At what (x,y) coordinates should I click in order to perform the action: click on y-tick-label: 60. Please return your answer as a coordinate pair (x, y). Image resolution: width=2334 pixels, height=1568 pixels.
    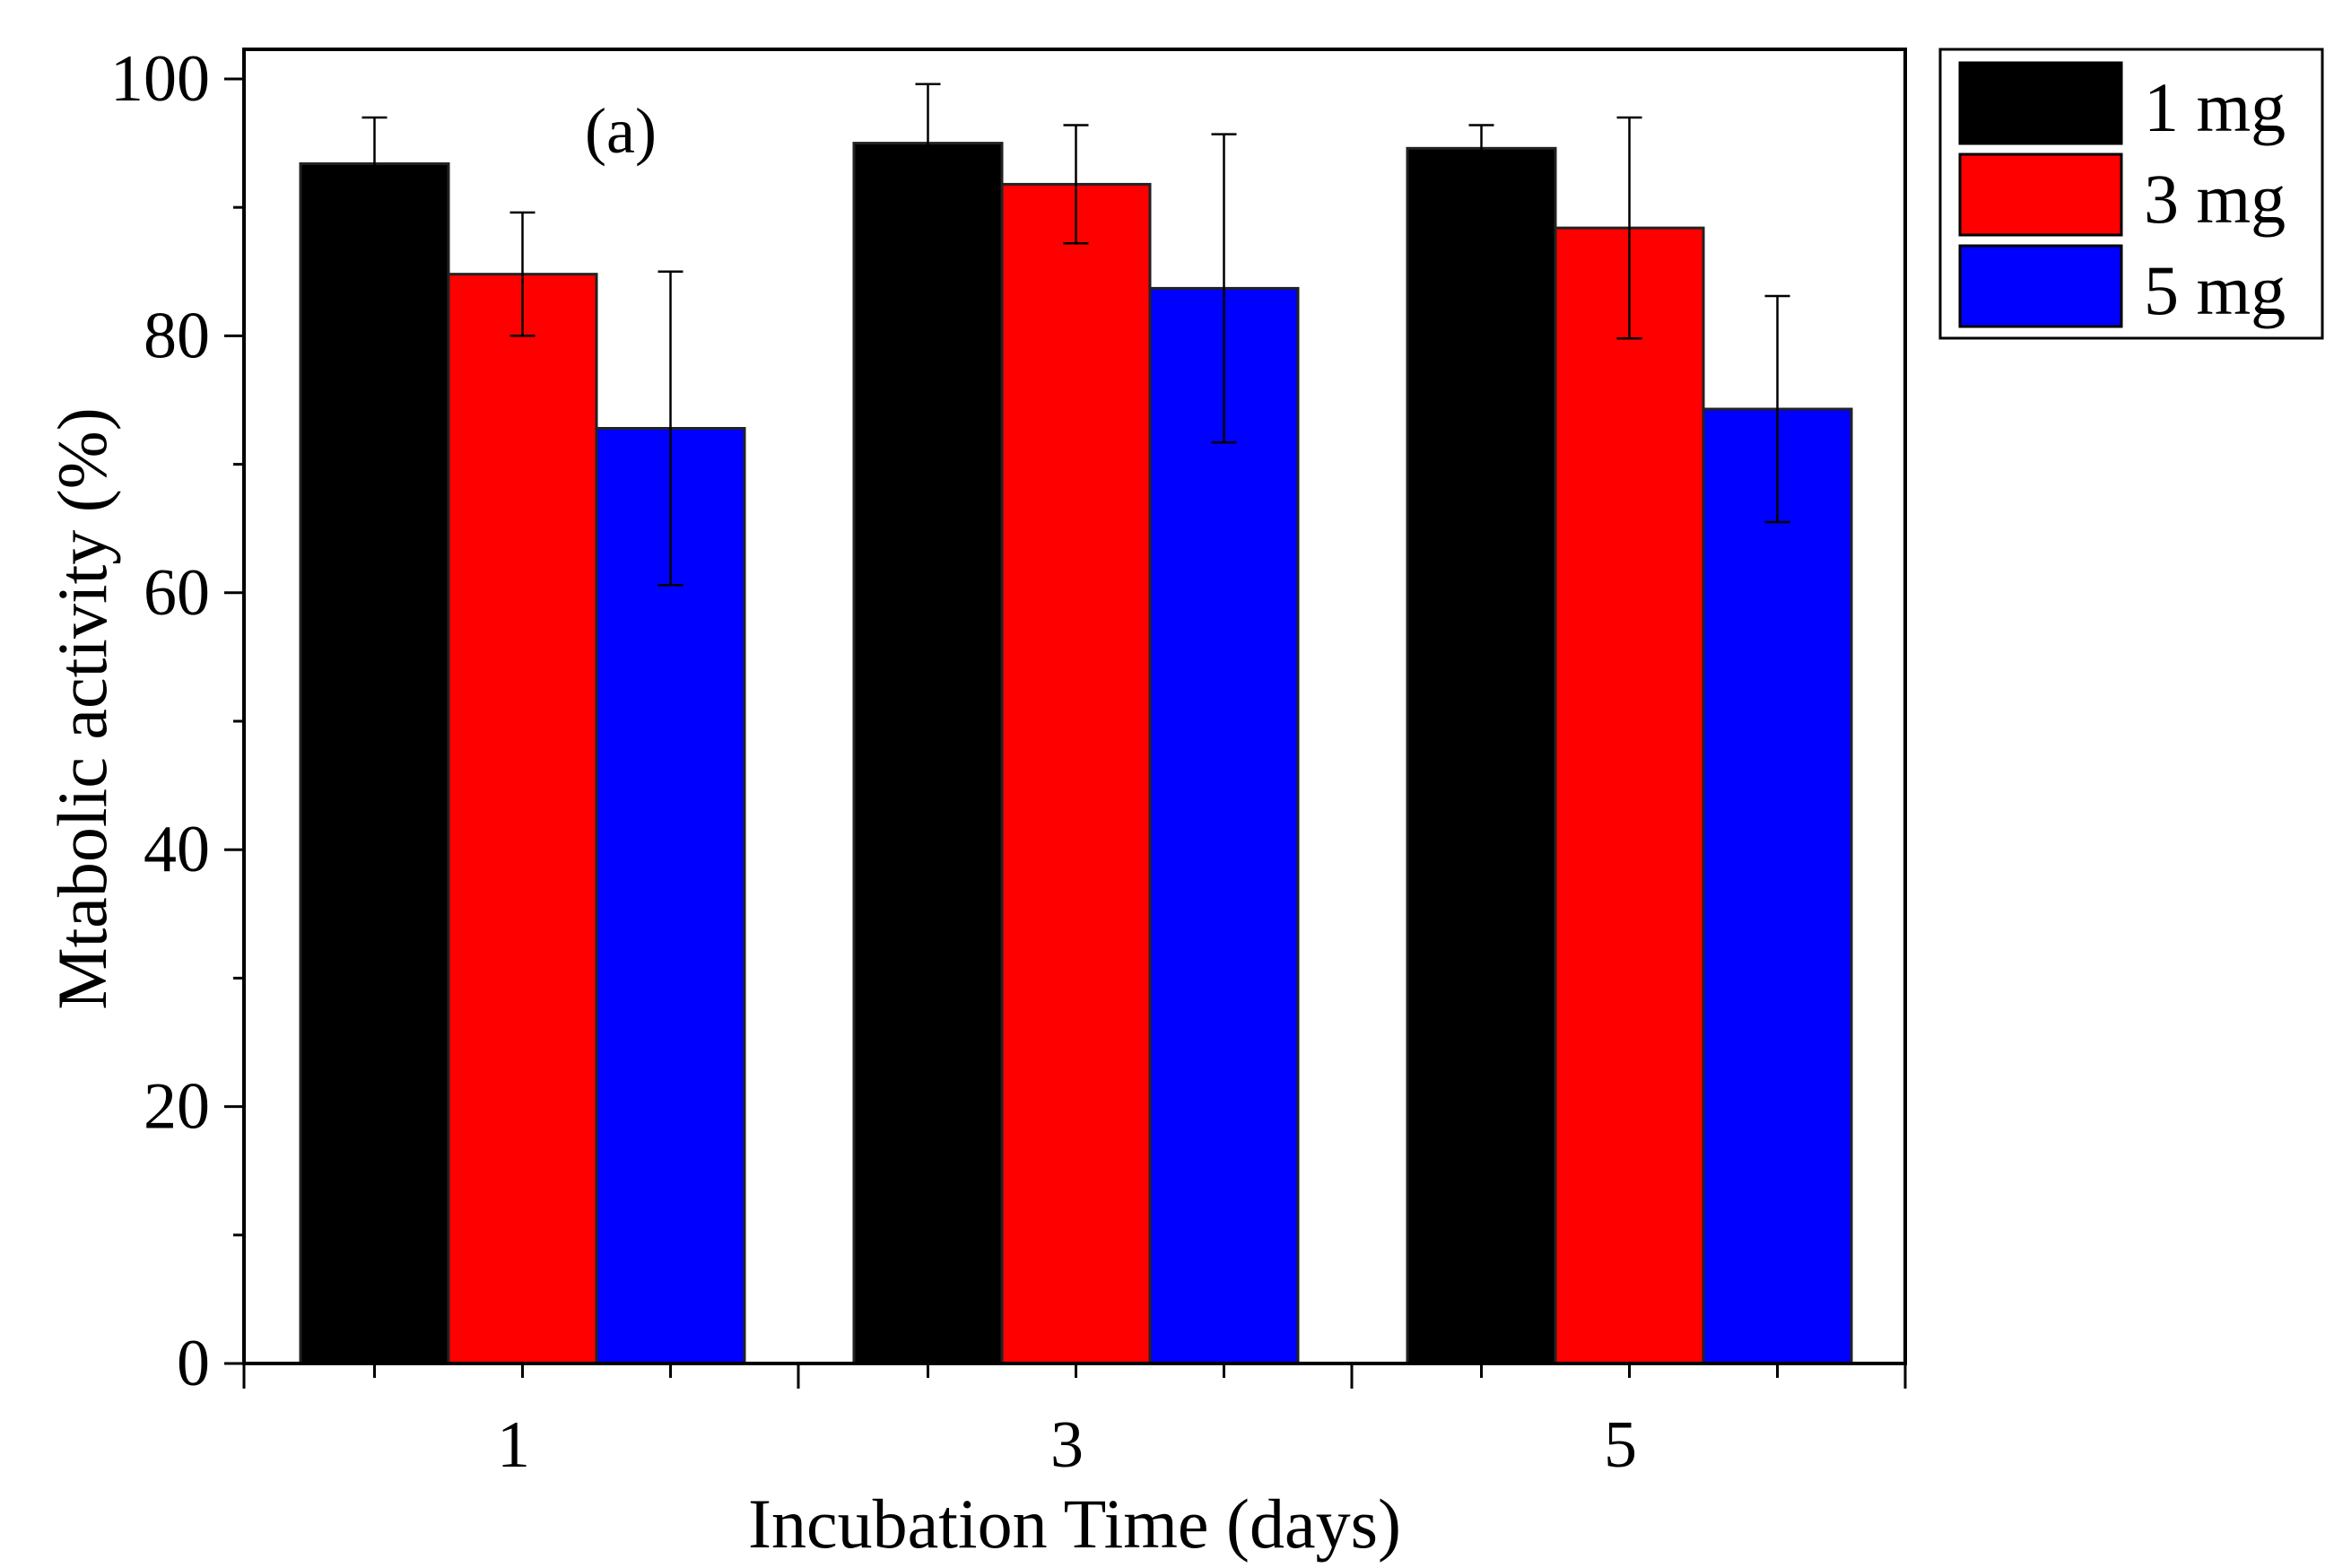
    Looking at the image, I should click on (177, 593).